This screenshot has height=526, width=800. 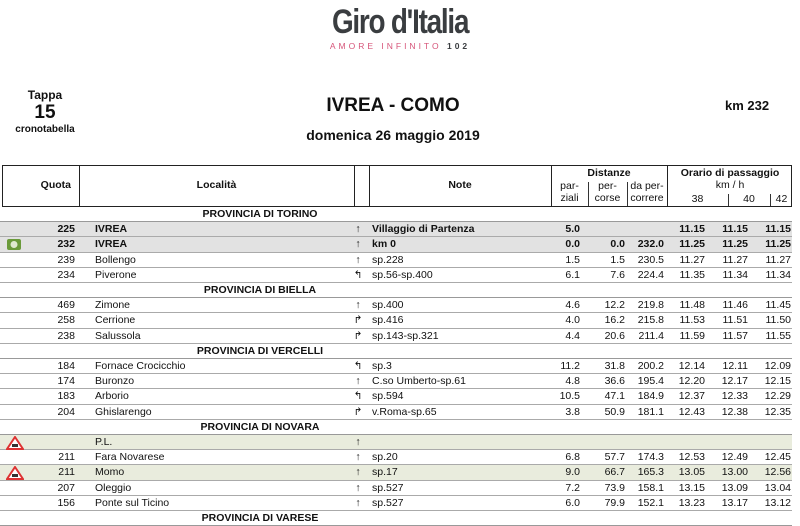 I want to click on localita: Fornace Crocicchio, so click(x=140, y=366).